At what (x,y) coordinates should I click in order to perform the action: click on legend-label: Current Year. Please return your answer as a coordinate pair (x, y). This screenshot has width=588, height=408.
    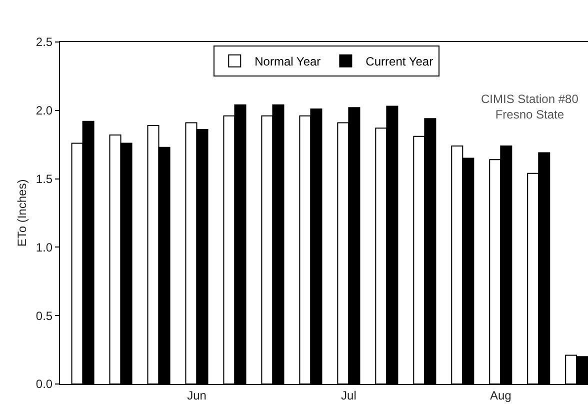
    Looking at the image, I should click on (400, 61).